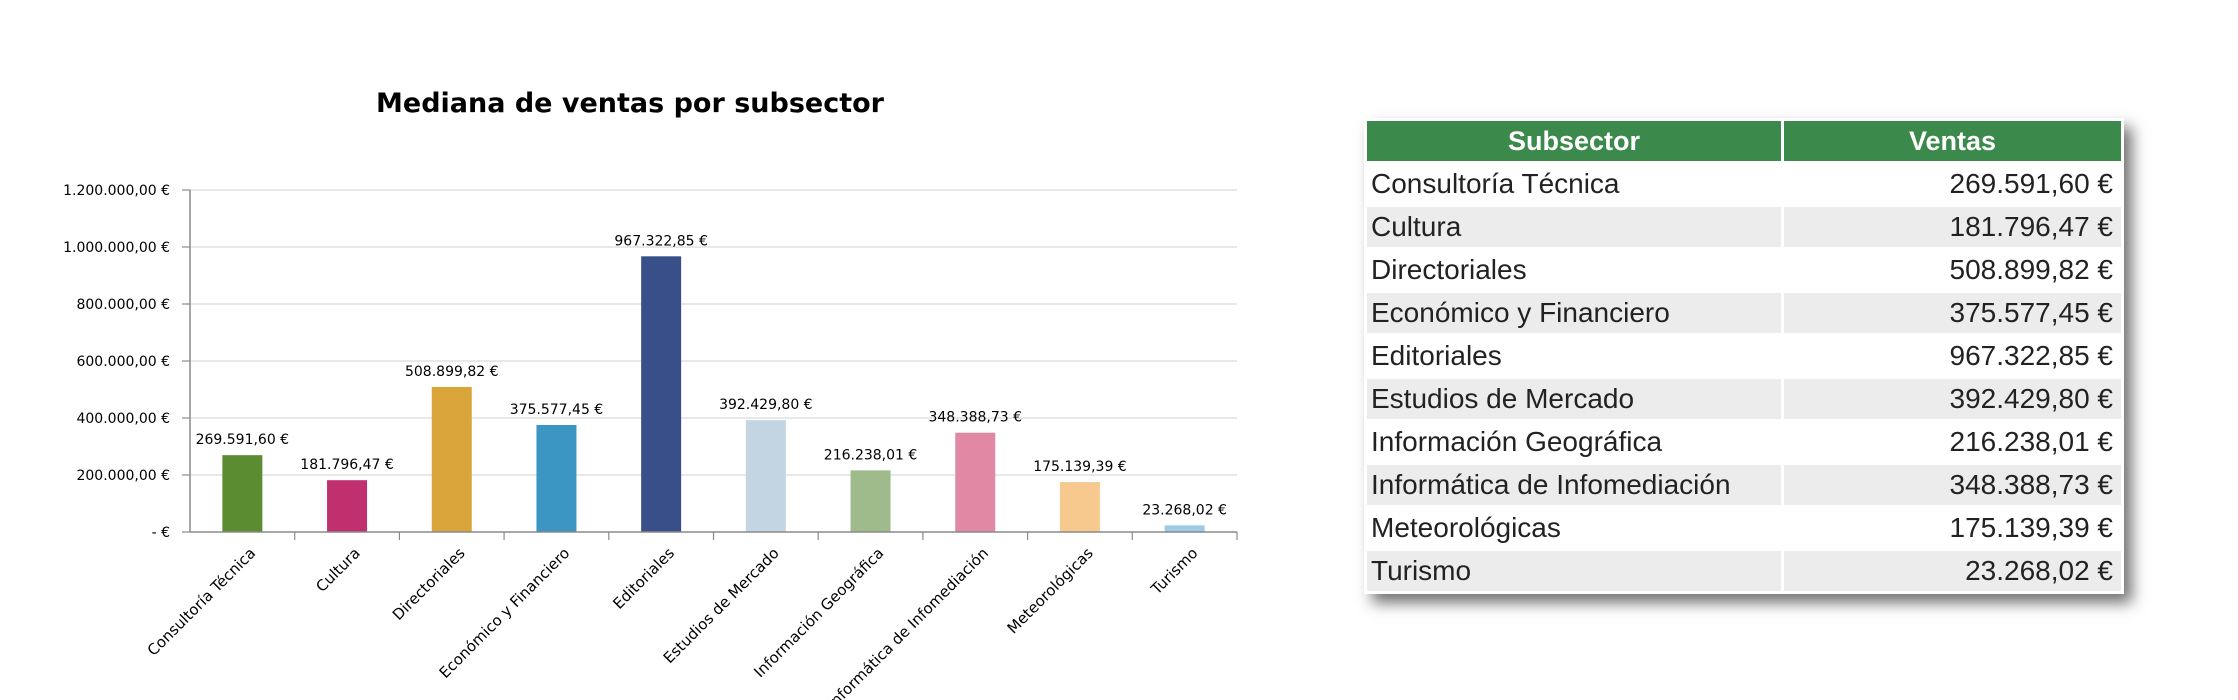  I want to click on cell-ventas: 216.238,01 €, so click(1952, 442).